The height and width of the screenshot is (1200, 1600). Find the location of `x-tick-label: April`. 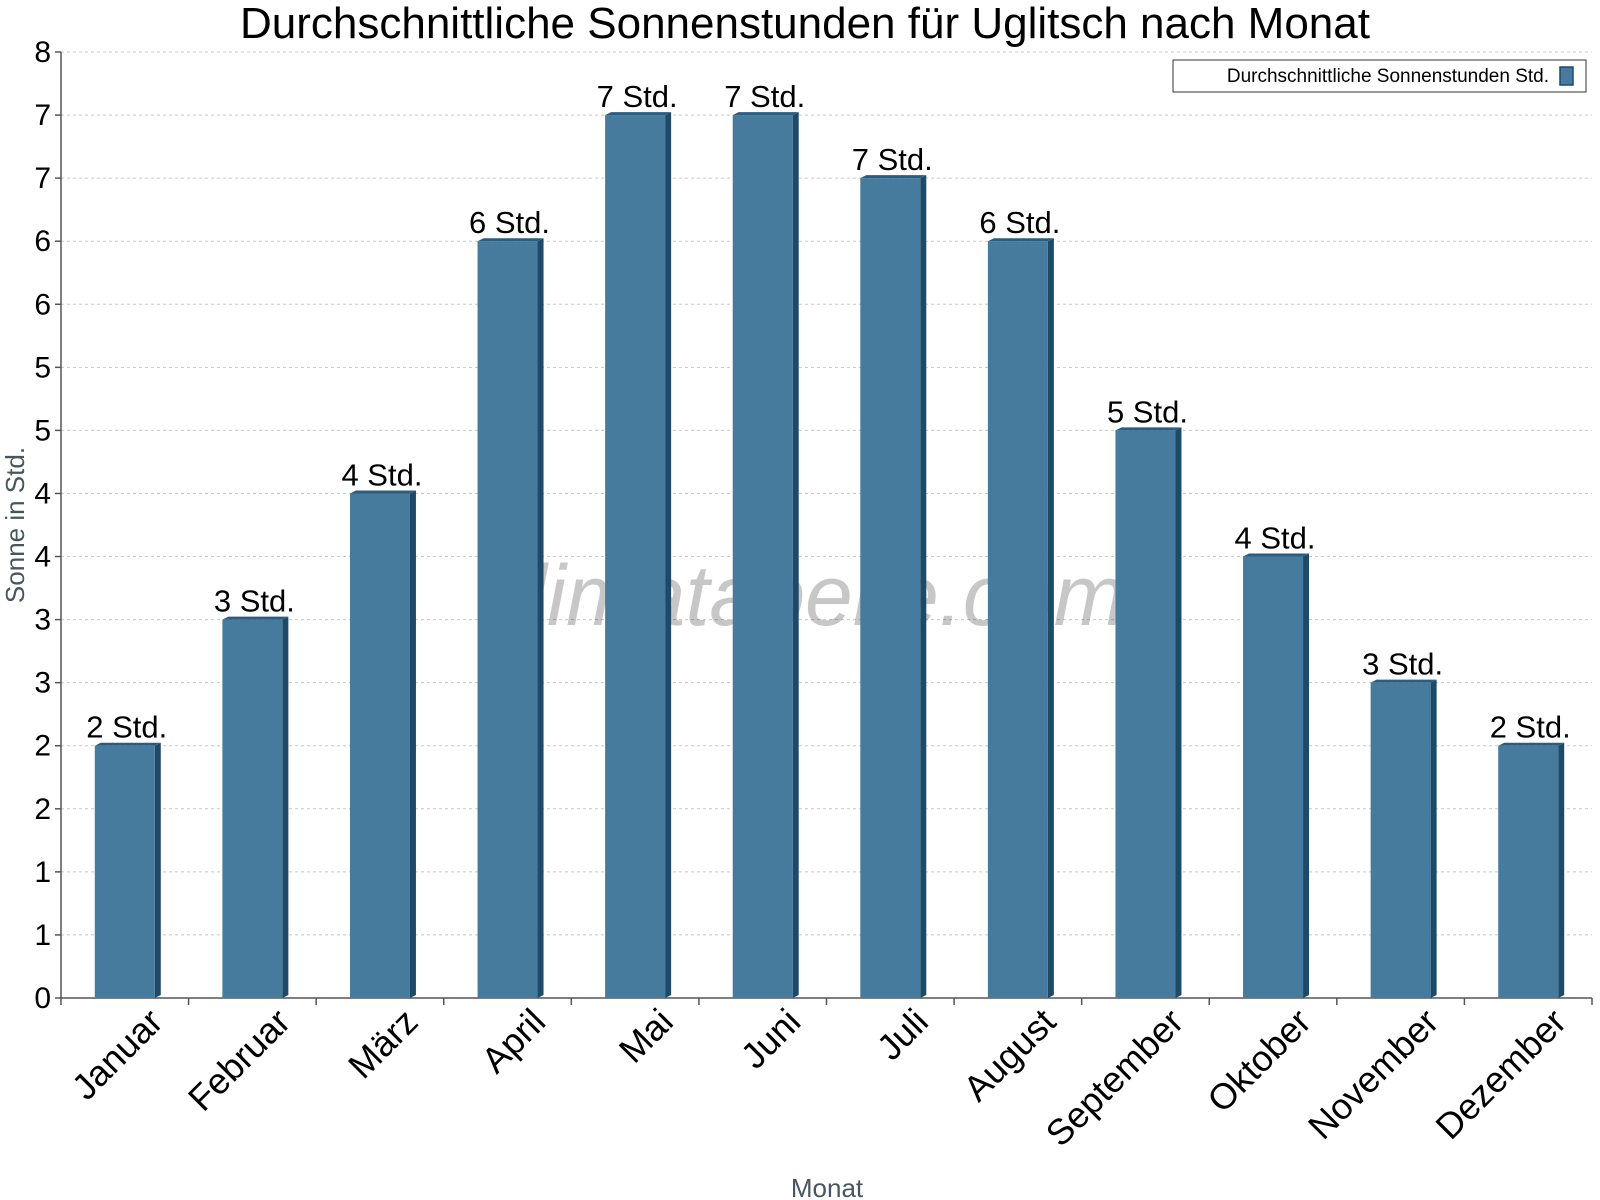

x-tick-label: April is located at coordinates (513, 1041).